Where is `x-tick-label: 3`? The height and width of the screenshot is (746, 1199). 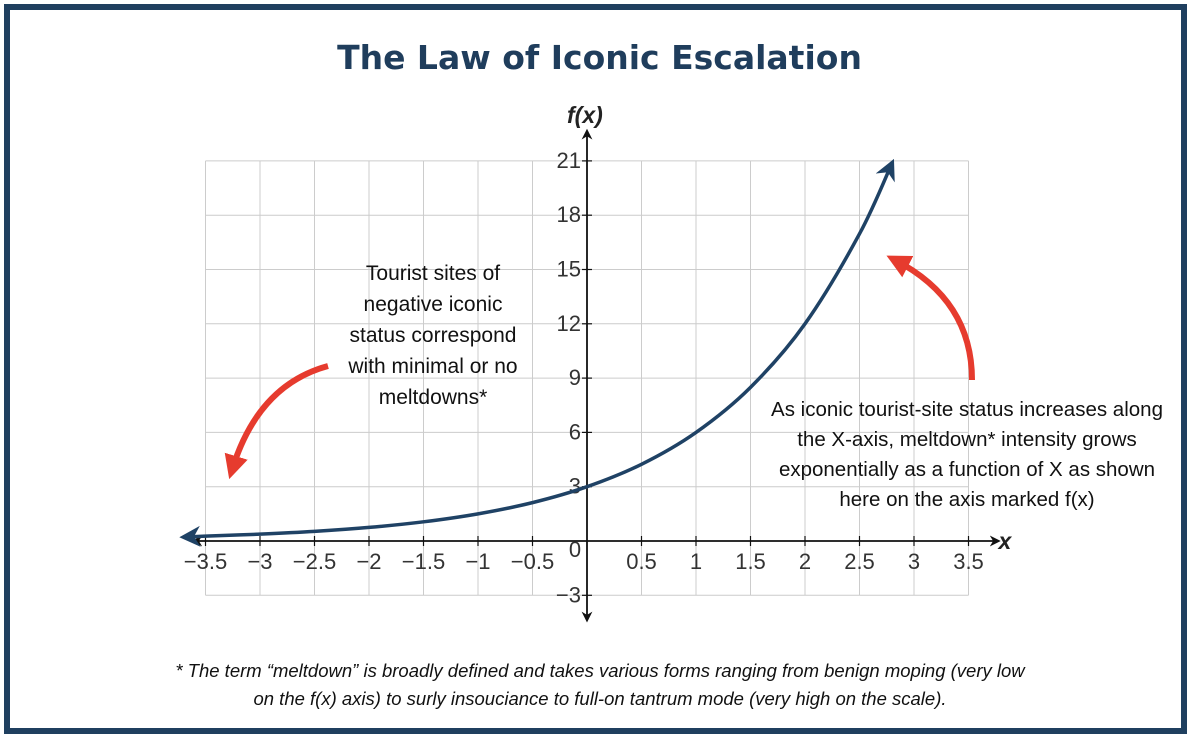
x-tick-label: 3 is located at coordinates (914, 561).